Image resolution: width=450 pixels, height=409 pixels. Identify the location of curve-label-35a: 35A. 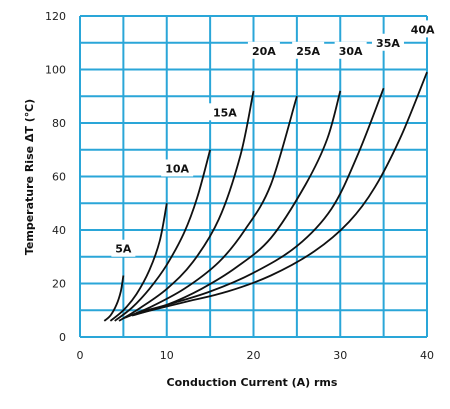
(388, 43).